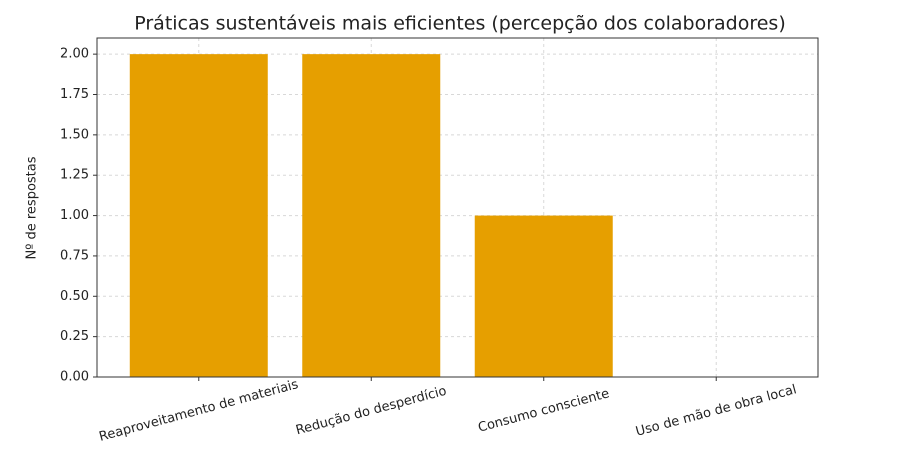 This screenshot has width=909, height=471. What do you see at coordinates (74, 296) in the screenshot?
I see `y-tick-label: 0.50` at bounding box center [74, 296].